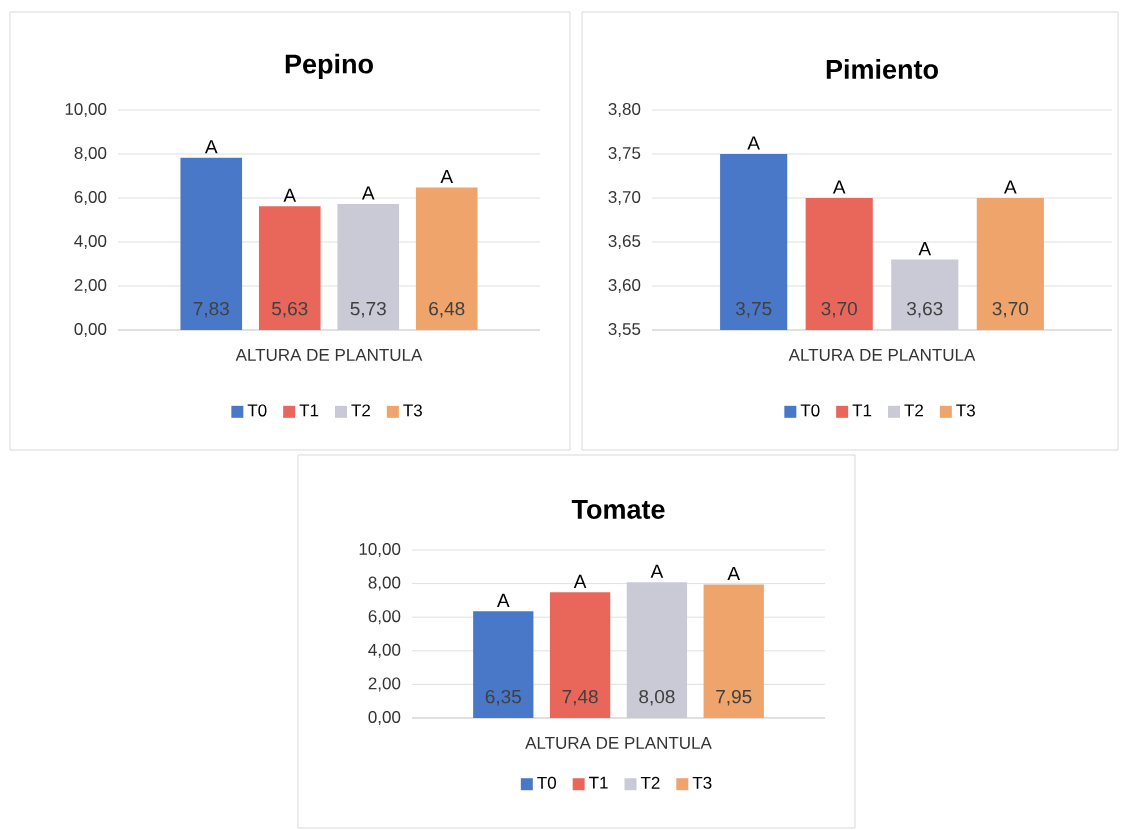 This screenshot has height=830, width=1125. What do you see at coordinates (624, 285) in the screenshot?
I see `y-tick-label: 3,60` at bounding box center [624, 285].